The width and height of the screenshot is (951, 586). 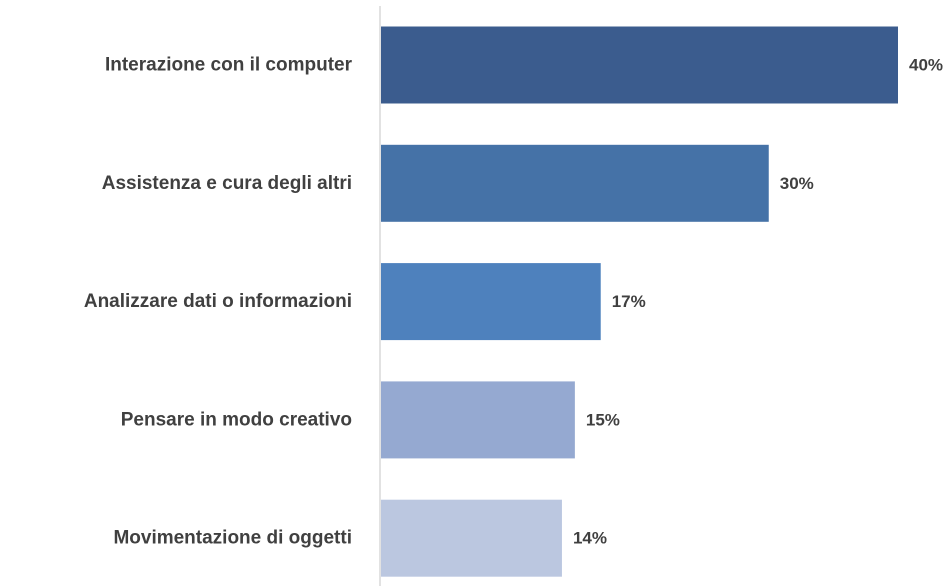 I want to click on category-label-assistenza-e-cura-degli-altri: Assistenza e cura degli altri, so click(x=227, y=183).